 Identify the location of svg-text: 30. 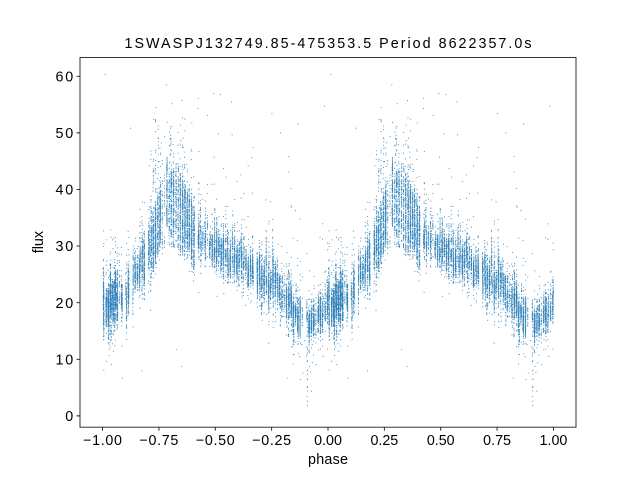
(65, 247).